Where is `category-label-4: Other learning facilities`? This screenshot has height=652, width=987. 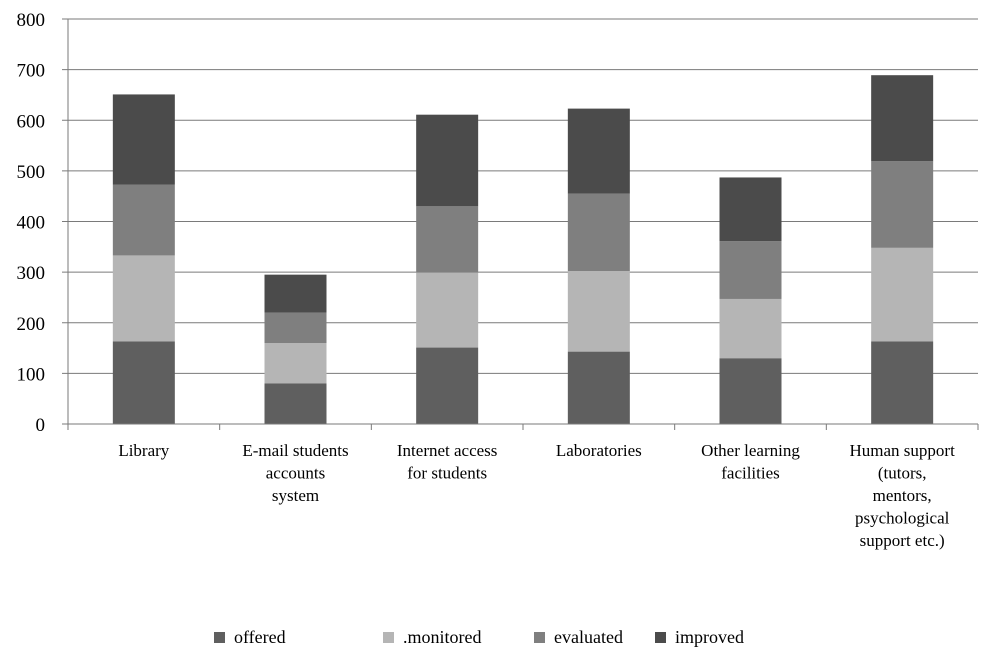 category-label-4: Other learning facilities is located at coordinates (750, 462).